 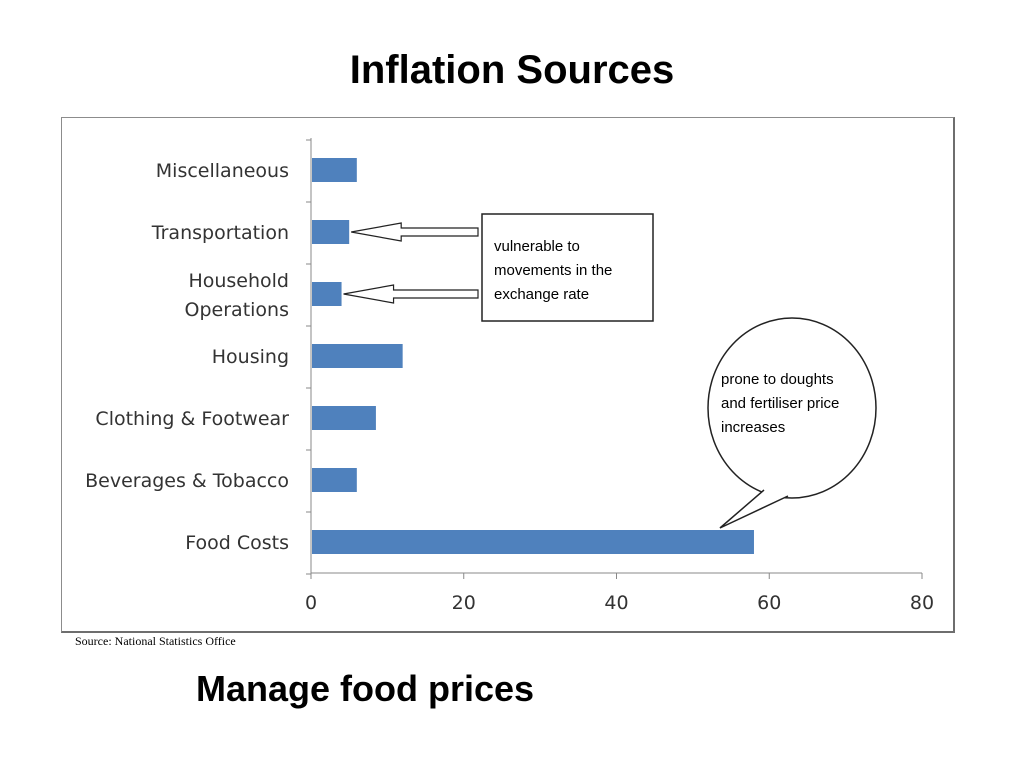 I want to click on bar-transportation, so click(x=331, y=232).